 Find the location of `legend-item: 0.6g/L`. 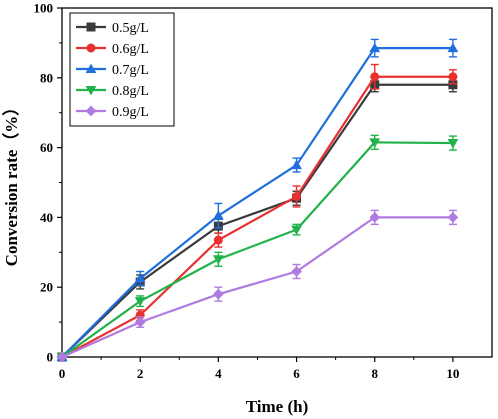

legend-item: 0.6g/L is located at coordinates (112, 49).